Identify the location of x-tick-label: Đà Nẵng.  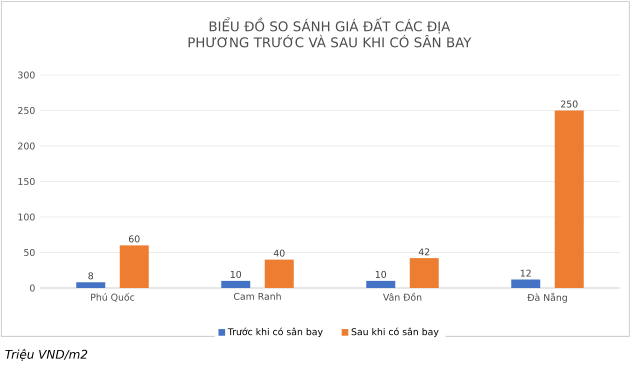
(547, 297).